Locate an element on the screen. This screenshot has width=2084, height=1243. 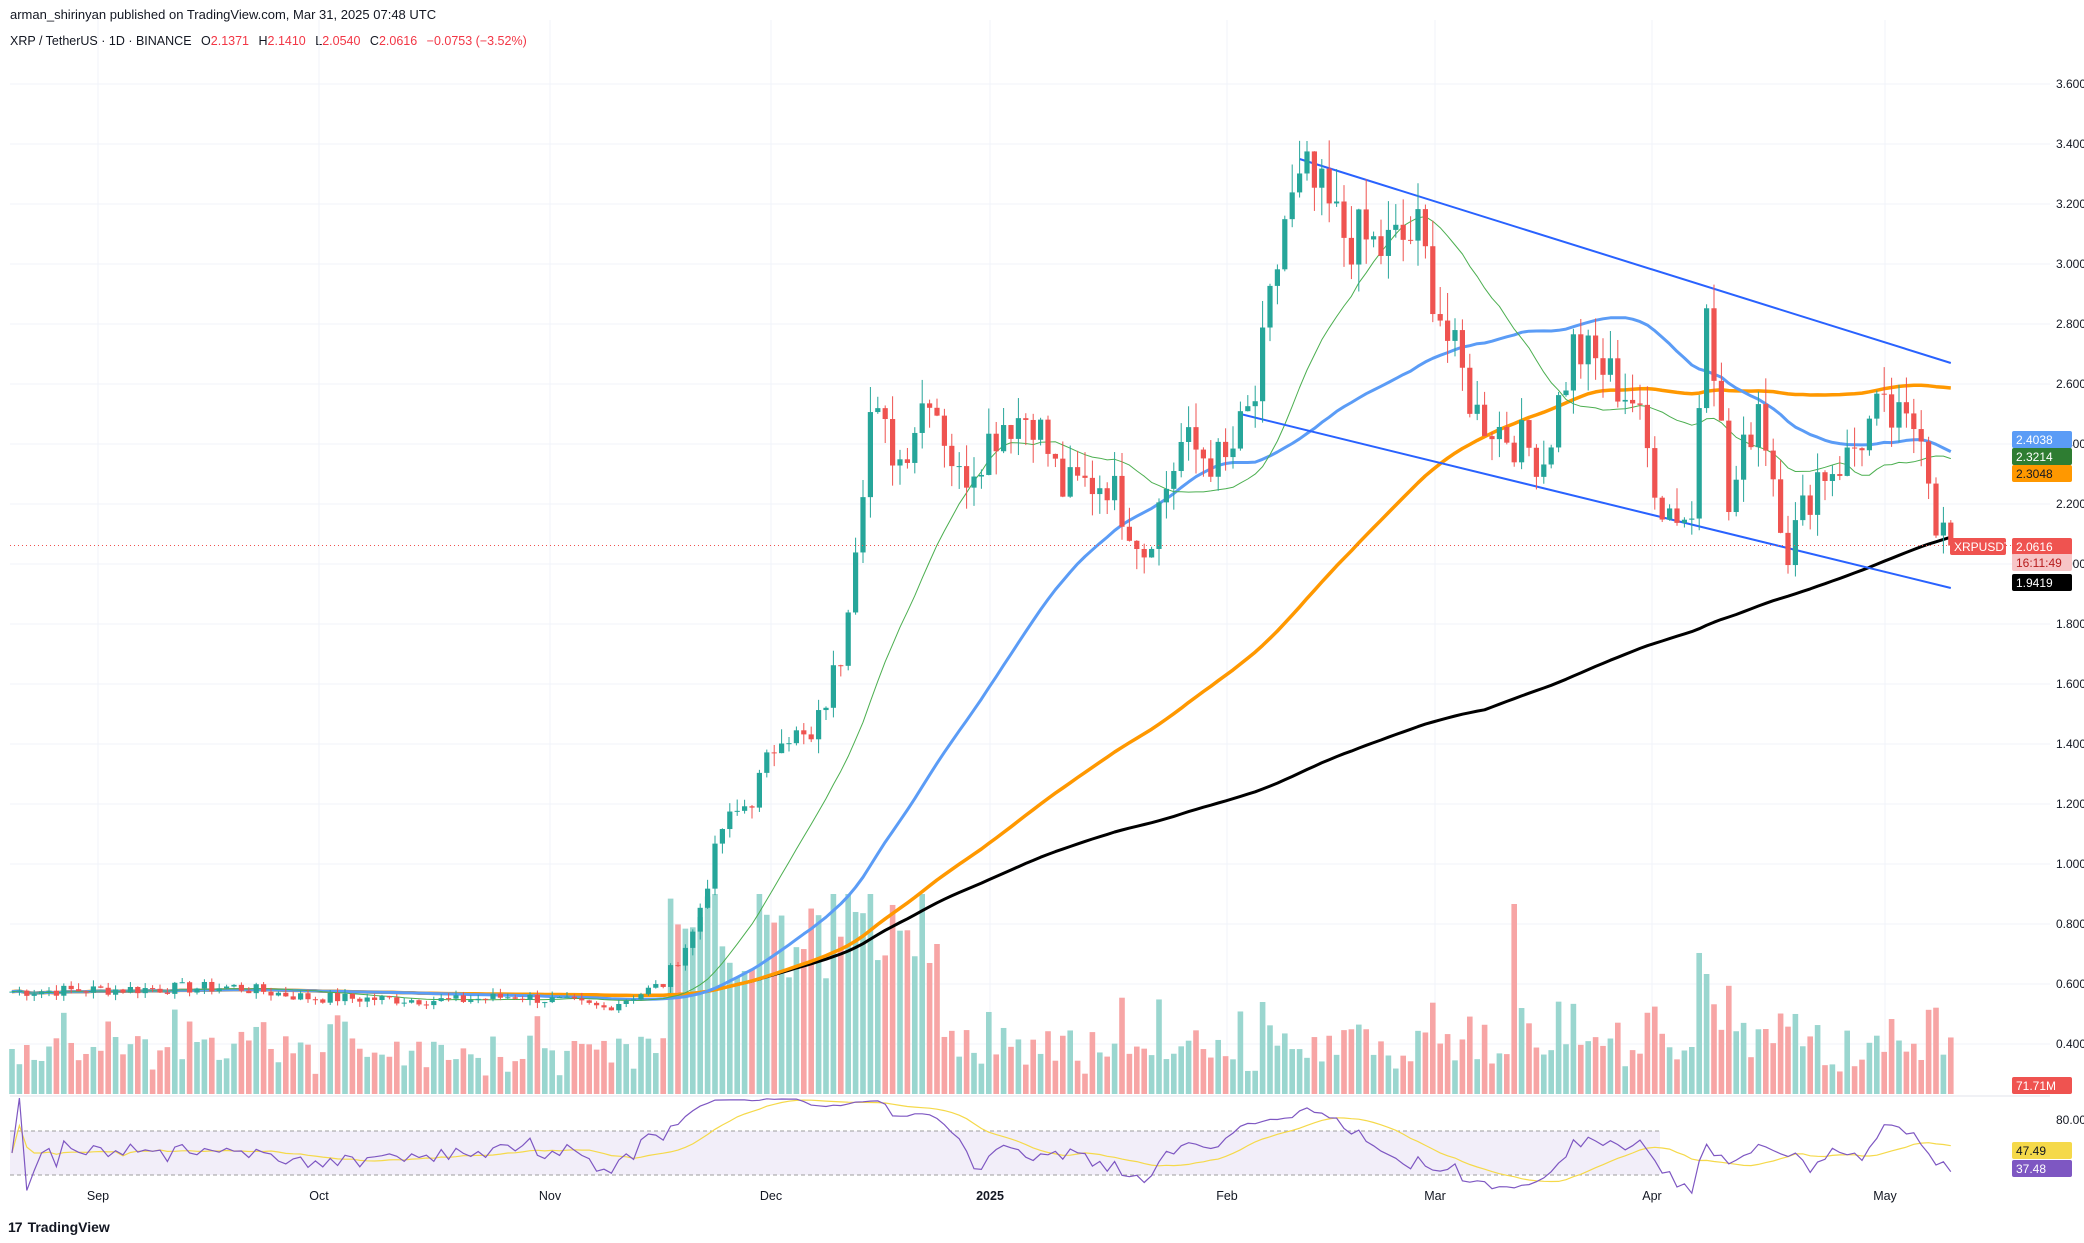
ma-black-badge: 1.9419 is located at coordinates (2034, 583).